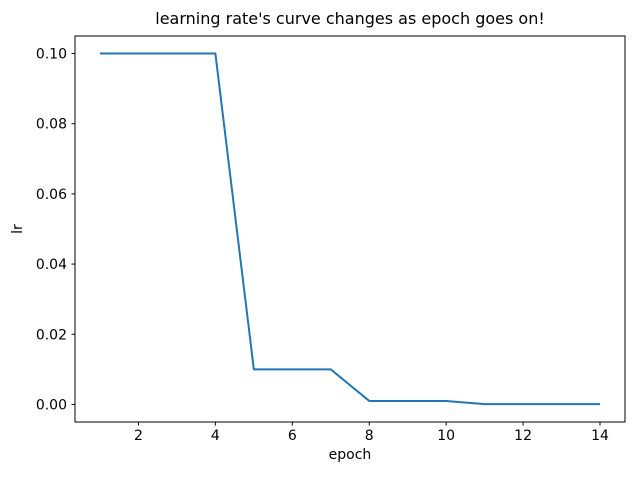 Image resolution: width=640 pixels, height=480 pixels. What do you see at coordinates (51, 405) in the screenshot?
I see `y-tick-label: 0.00` at bounding box center [51, 405].